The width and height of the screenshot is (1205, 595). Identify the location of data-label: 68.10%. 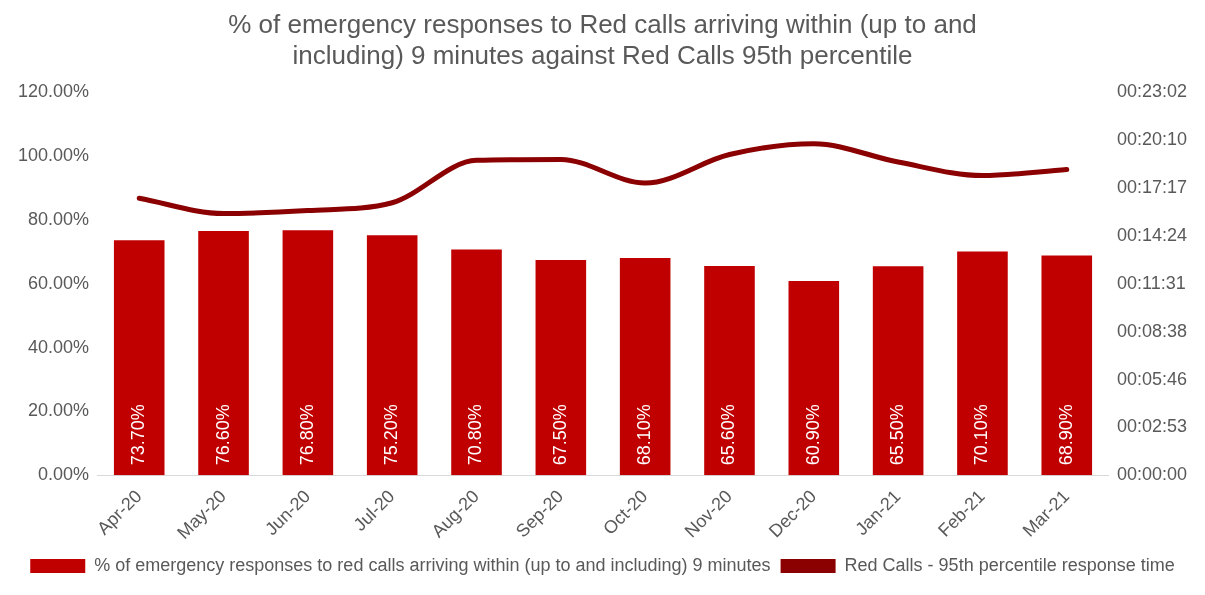
(644, 435).